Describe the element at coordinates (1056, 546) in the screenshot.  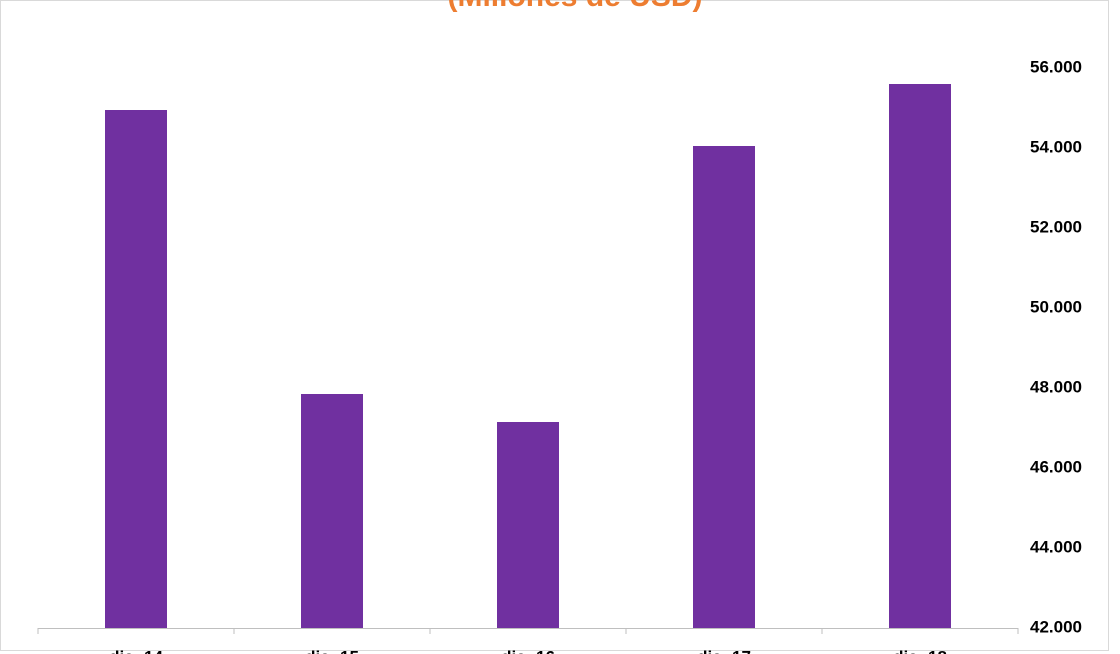
I see `y-tick-label: 44.000` at that location.